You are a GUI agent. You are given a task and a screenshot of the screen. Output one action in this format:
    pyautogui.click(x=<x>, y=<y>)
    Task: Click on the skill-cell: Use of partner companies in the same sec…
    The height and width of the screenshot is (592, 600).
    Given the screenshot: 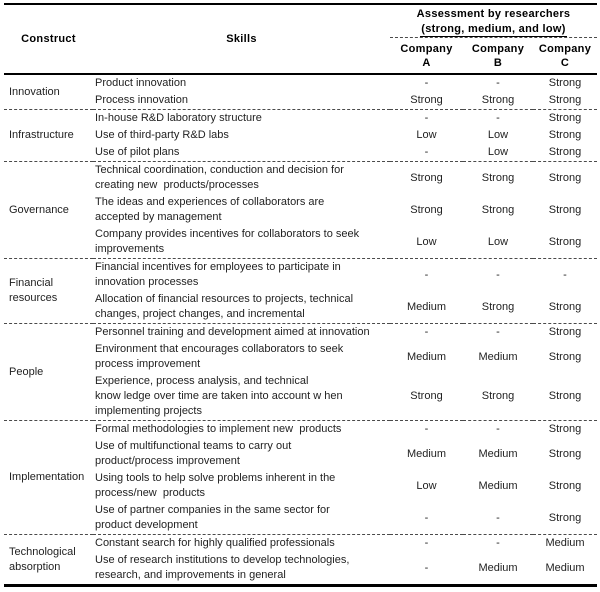 What is the action you would take?
    pyautogui.click(x=212, y=517)
    